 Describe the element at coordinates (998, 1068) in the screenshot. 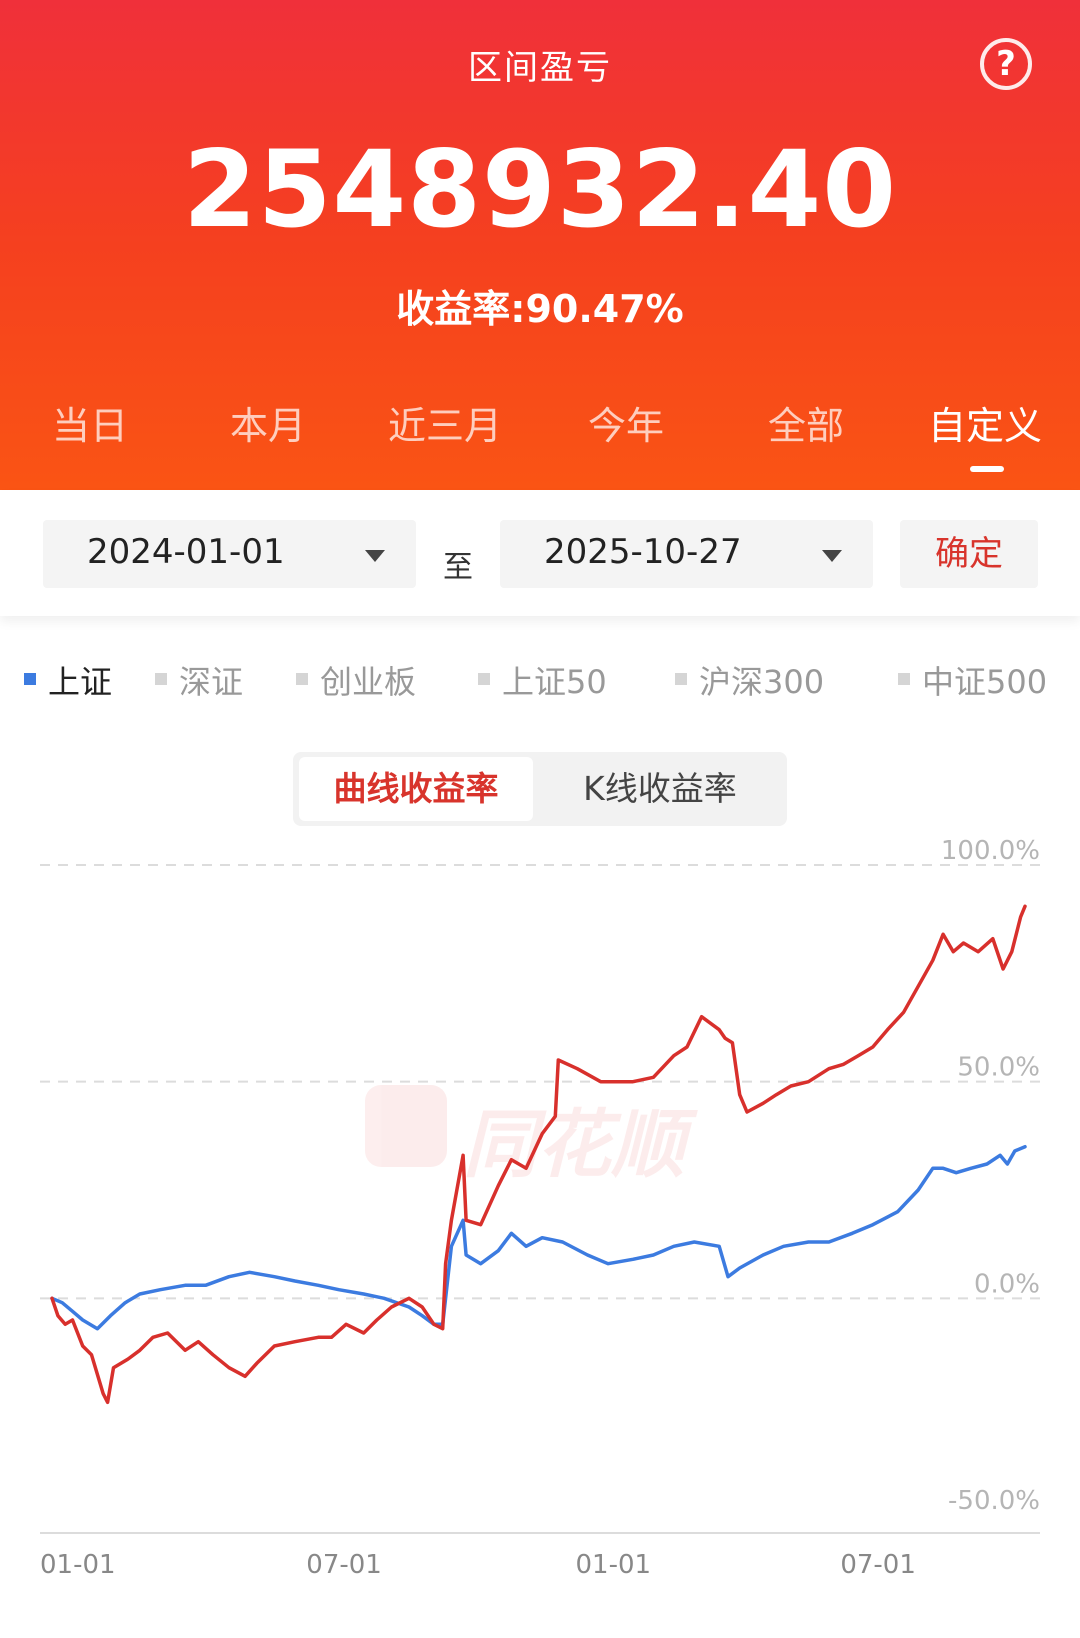

I see `y-tick-label: 50.0%` at that location.